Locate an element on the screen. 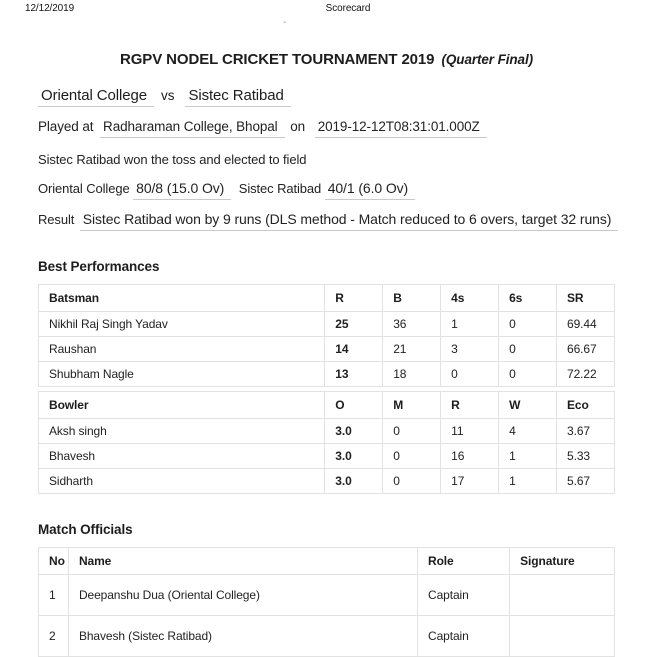 Image resolution: width=650 pixels, height=657 pixels. team2-name: Sistec Ratibad is located at coordinates (238, 97).